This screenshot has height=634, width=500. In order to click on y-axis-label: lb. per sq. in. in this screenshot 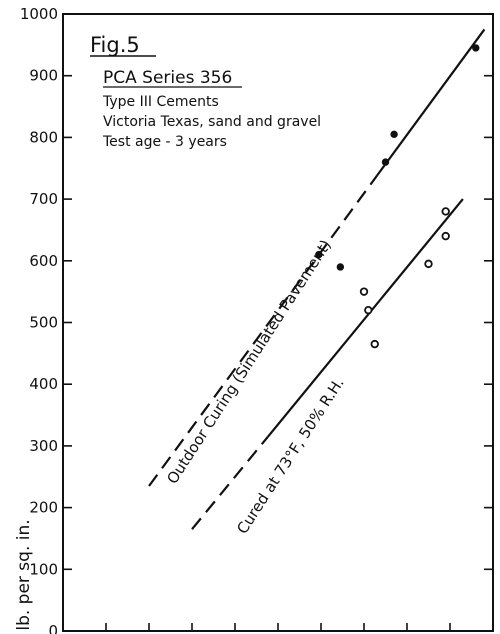, I will do `click(24, 574)`.